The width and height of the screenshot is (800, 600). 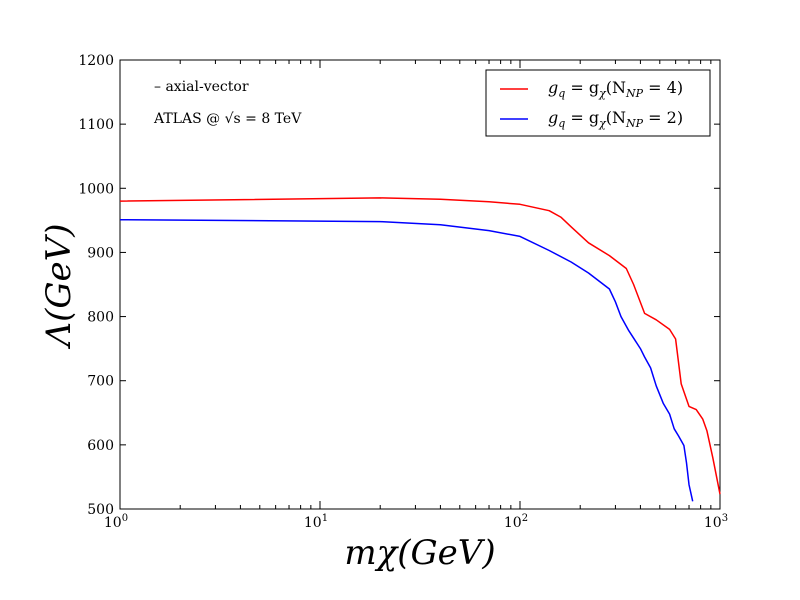 What do you see at coordinates (100, 253) in the screenshot?
I see `y-tick-label: 900` at bounding box center [100, 253].